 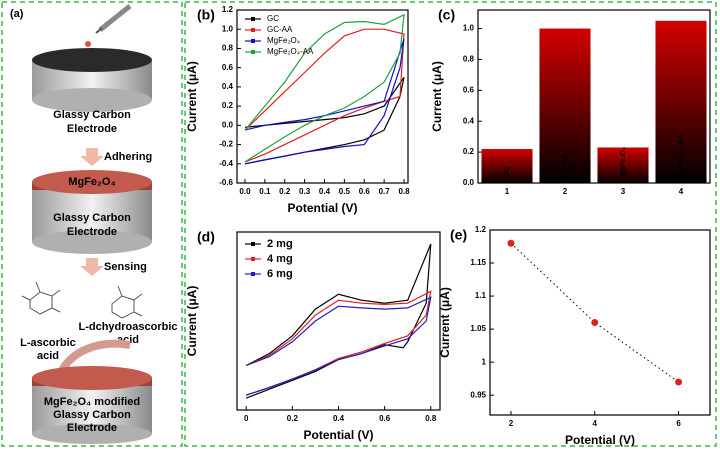 I want to click on pipette, so click(x=108, y=25).